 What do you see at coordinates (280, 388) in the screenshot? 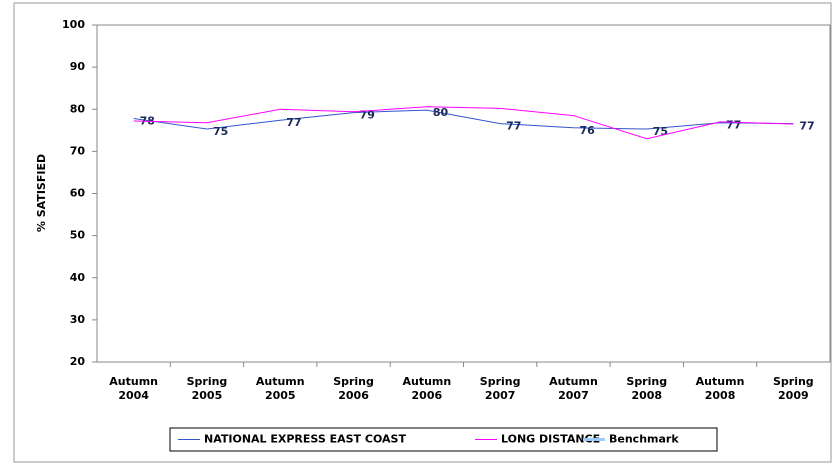
I see `x-tick-label: Autumn 2005` at bounding box center [280, 388].